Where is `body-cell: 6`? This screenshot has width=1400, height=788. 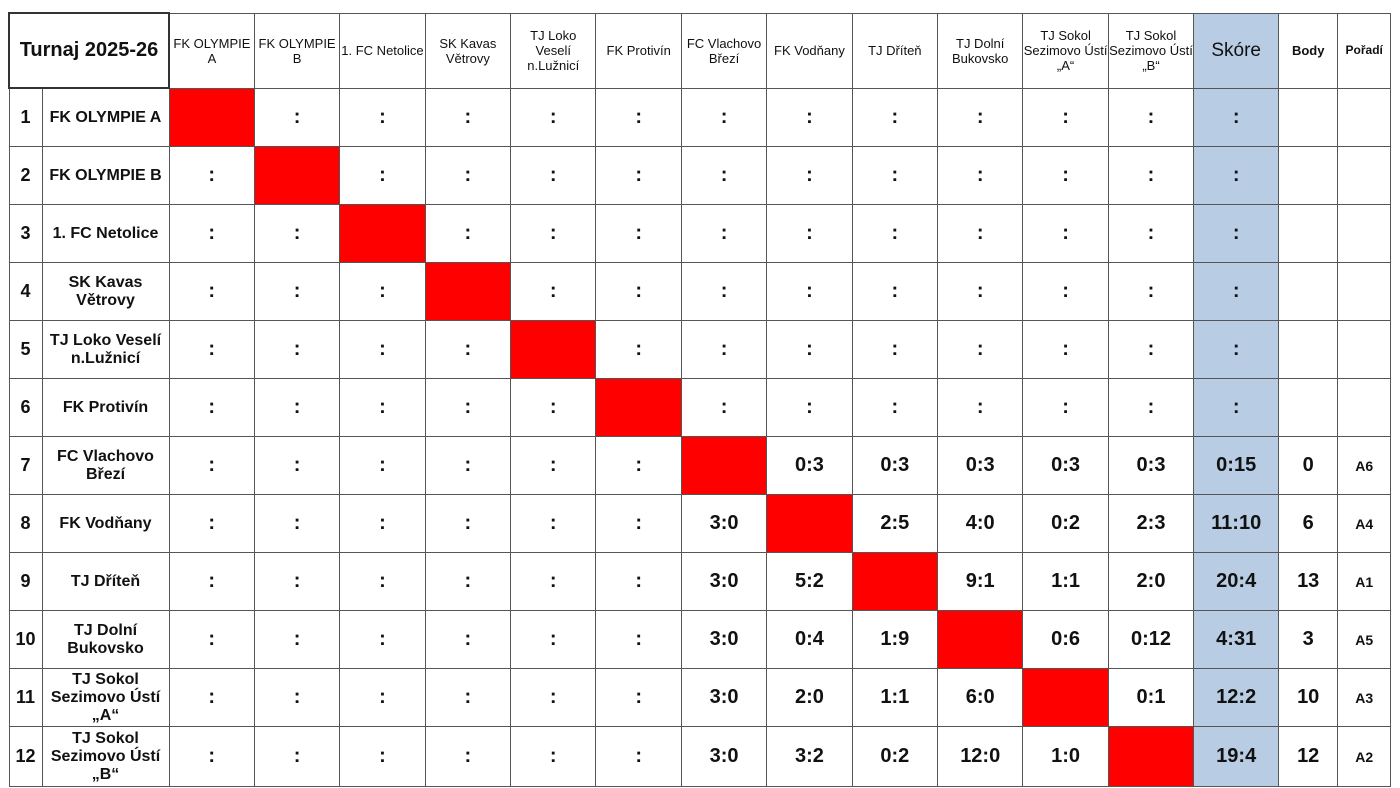 body-cell: 6 is located at coordinates (1308, 523).